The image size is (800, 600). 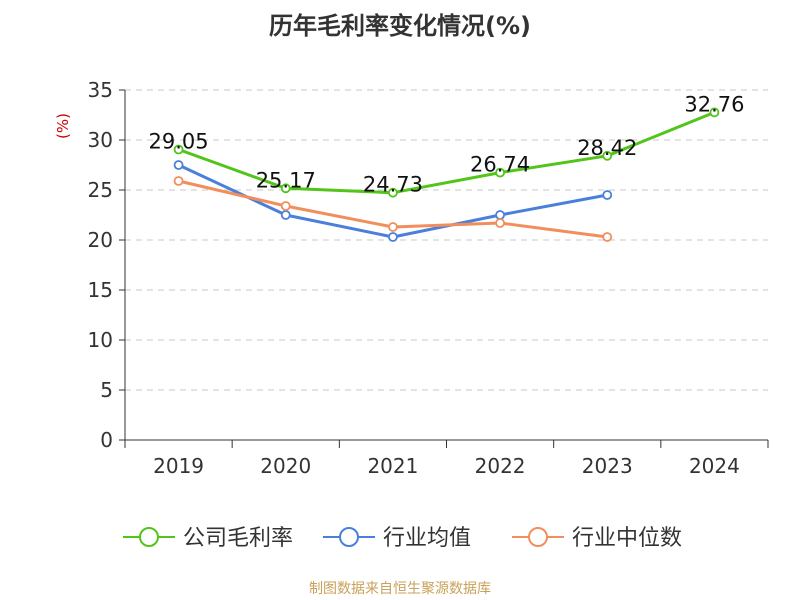 What do you see at coordinates (427, 538) in the screenshot?
I see `legend-label: 行业均值` at bounding box center [427, 538].